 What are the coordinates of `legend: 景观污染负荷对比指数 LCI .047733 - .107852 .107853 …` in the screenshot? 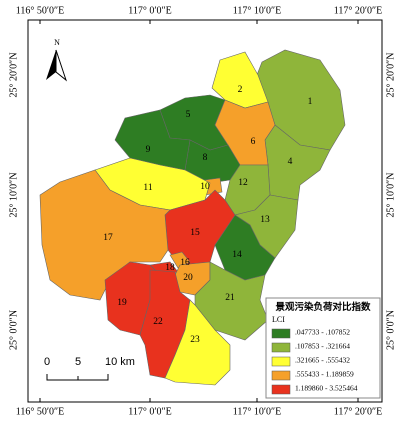 It's located at (323, 348).